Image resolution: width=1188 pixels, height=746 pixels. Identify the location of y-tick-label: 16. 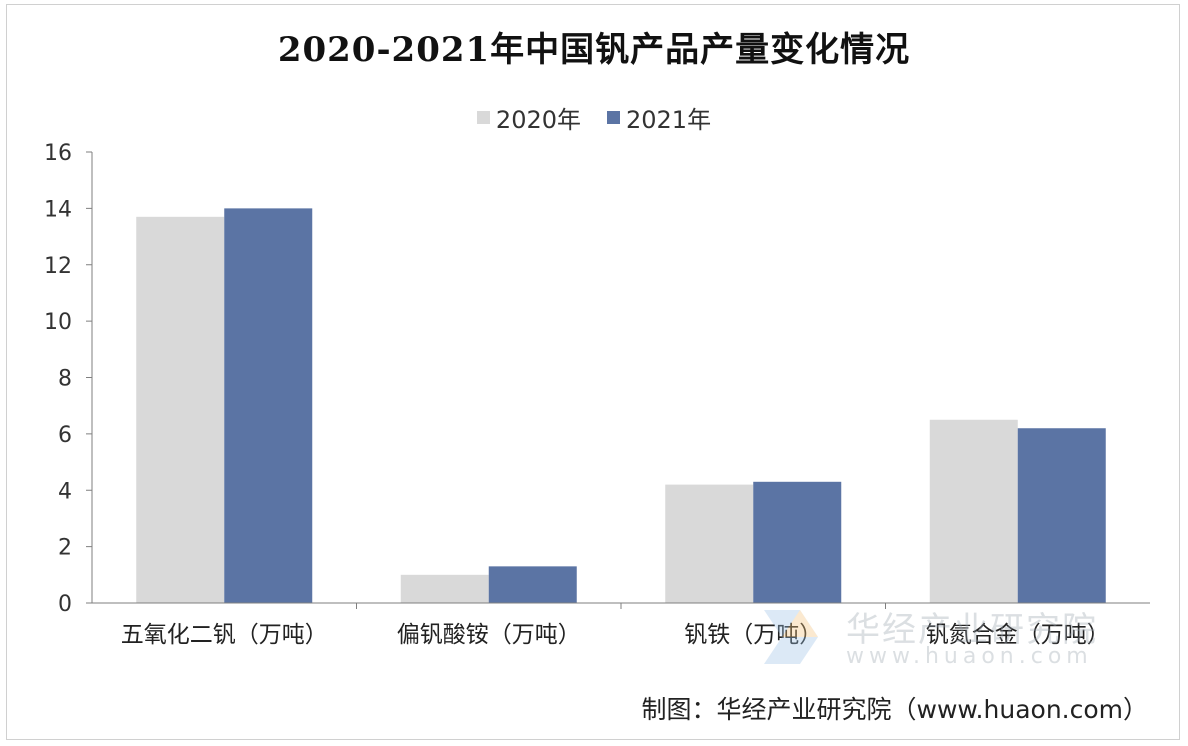
(58, 153).